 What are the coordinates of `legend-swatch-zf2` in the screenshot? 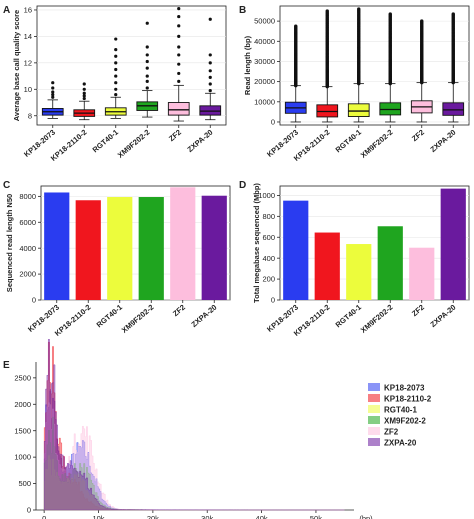 It's located at (374, 431).